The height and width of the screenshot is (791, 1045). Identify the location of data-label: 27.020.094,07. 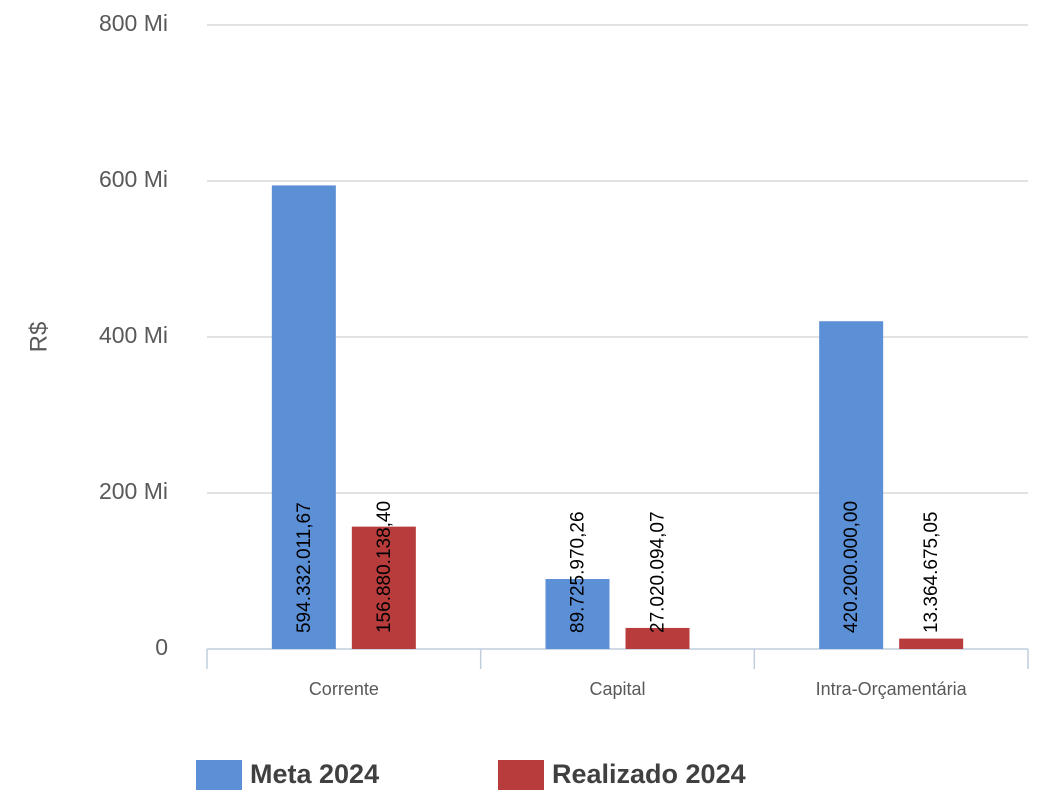
(658, 572).